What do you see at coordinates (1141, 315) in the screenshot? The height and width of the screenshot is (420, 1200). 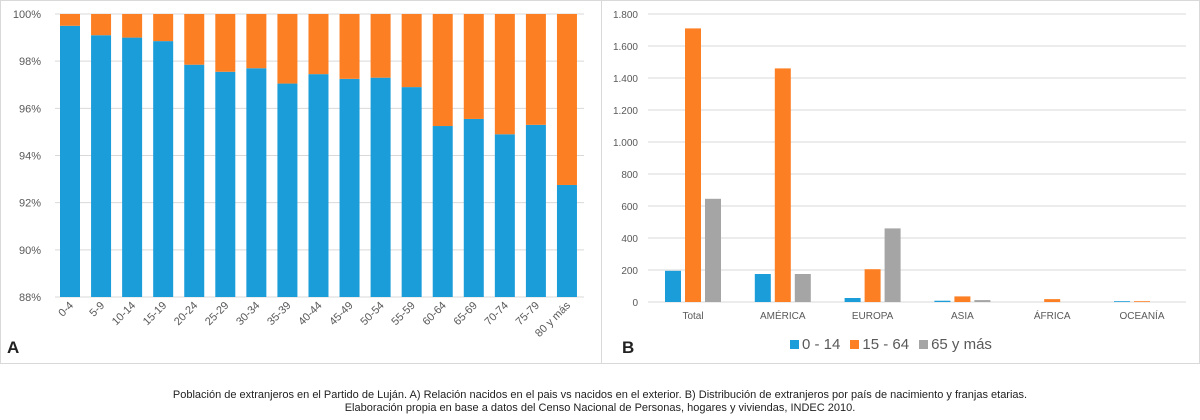 I see `x-tick-label: OCEANÍA` at bounding box center [1141, 315].